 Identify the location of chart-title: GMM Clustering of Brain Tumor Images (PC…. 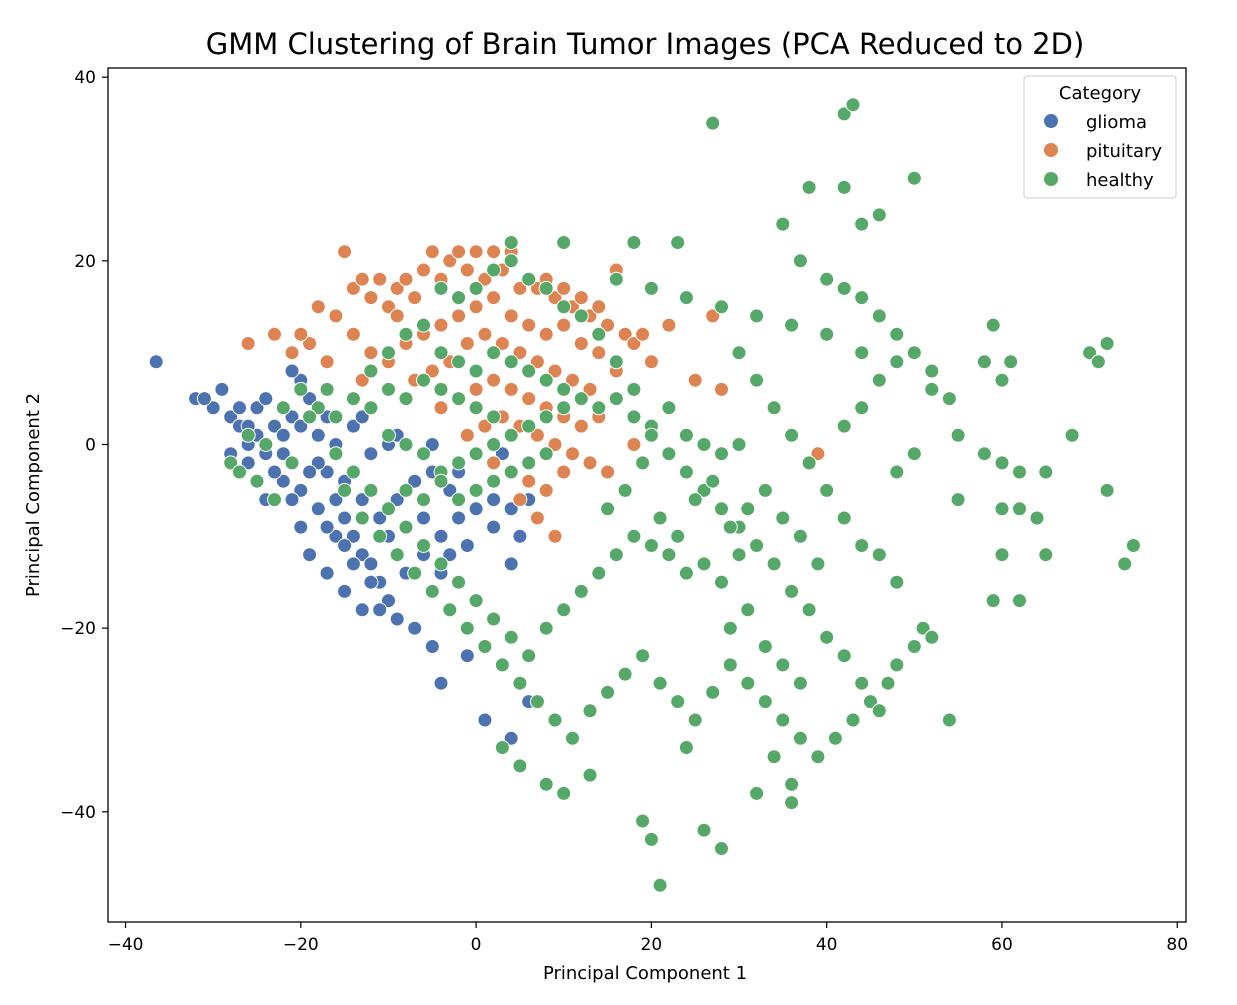
(645, 44).